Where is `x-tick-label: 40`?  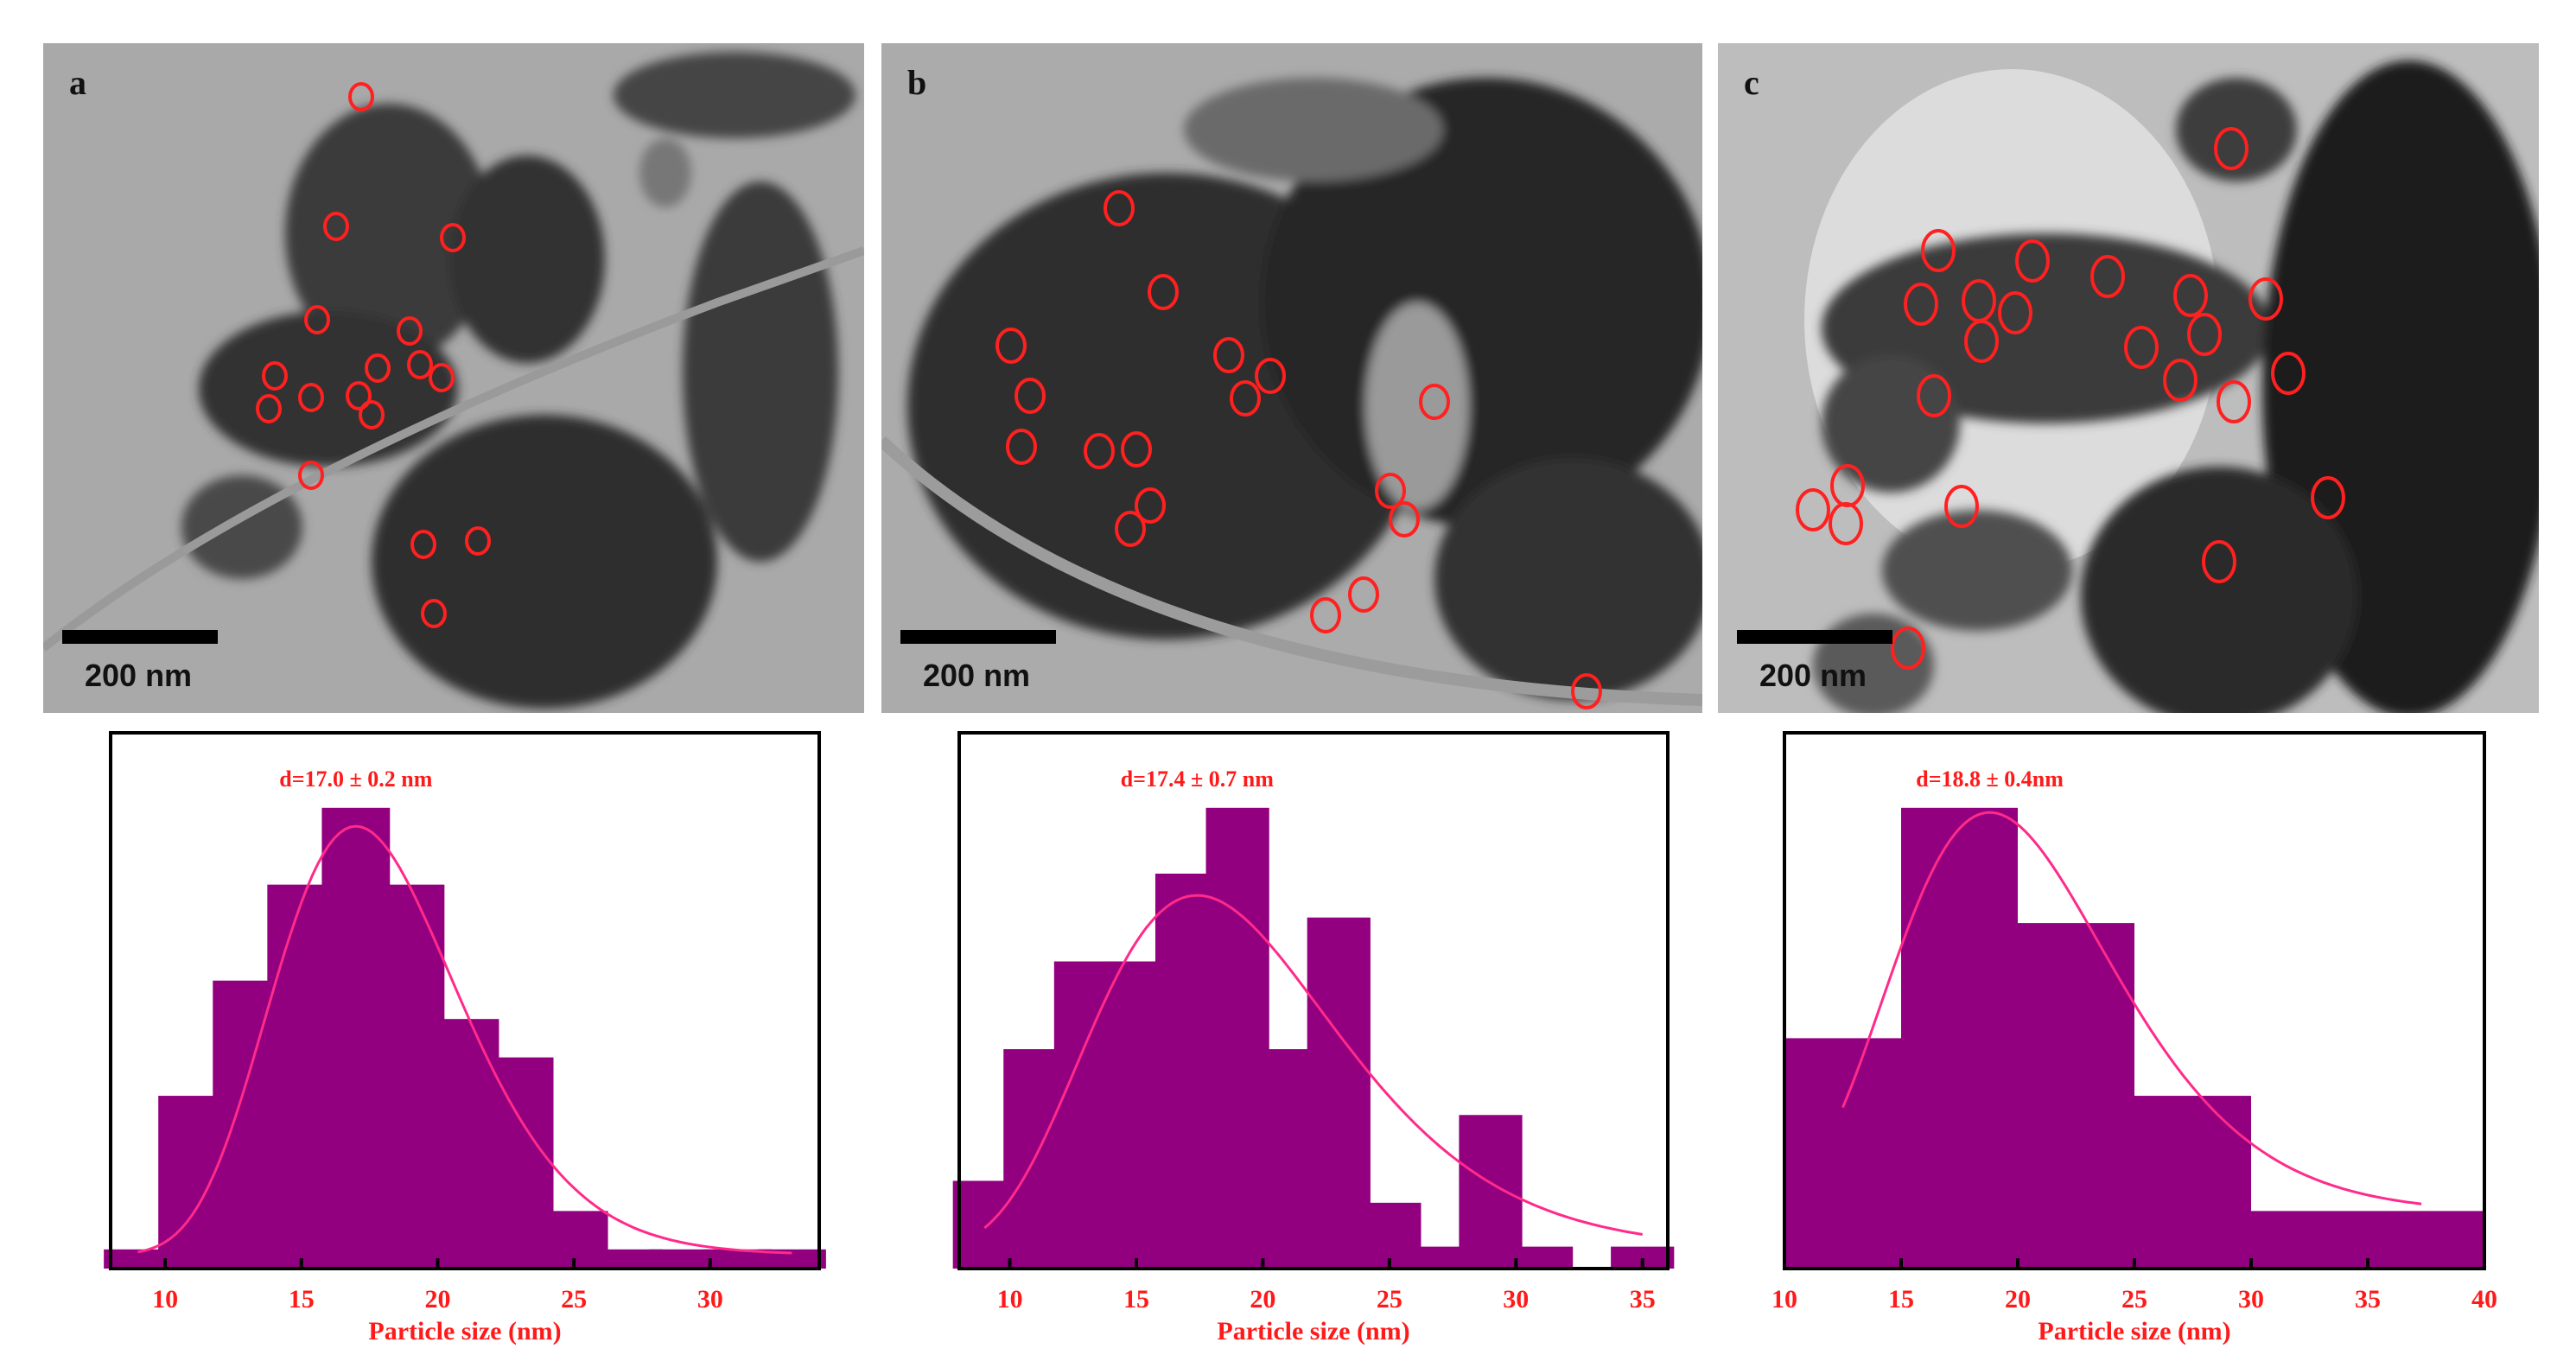
x-tick-label: 40 is located at coordinates (2484, 1299).